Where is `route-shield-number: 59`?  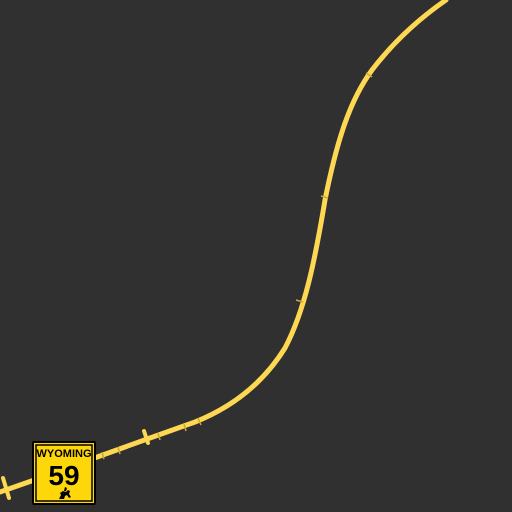 route-shield-number: 59 is located at coordinates (63, 475).